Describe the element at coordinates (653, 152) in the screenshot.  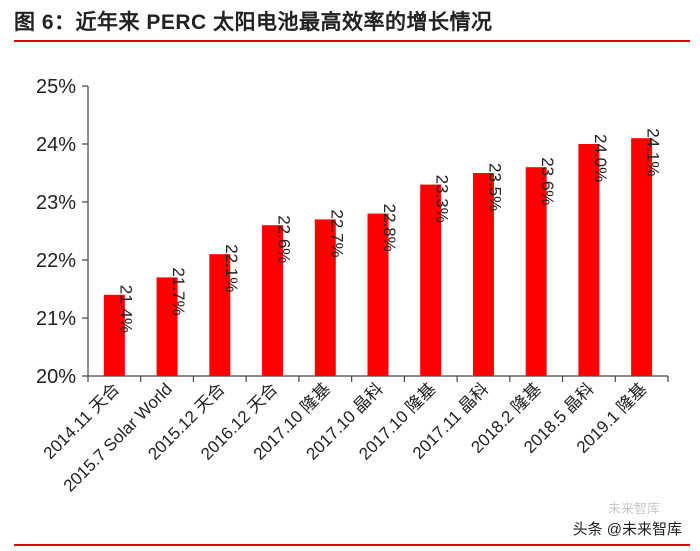
I see `bar-data-label: 24.1%` at that location.